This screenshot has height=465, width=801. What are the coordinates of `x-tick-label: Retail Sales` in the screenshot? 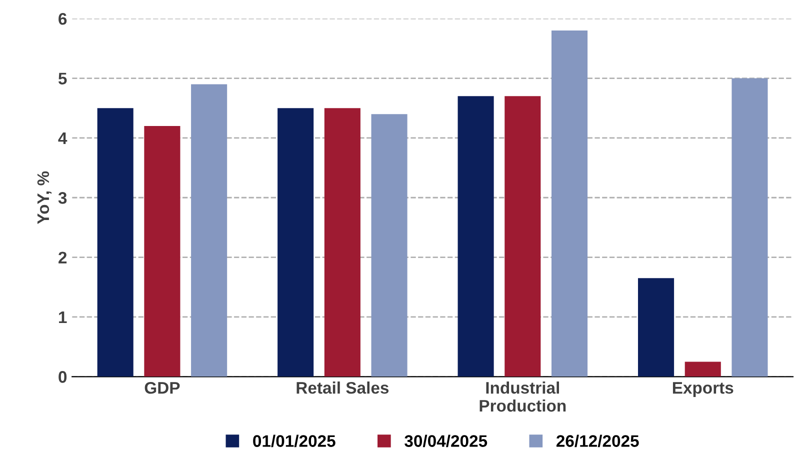 It's located at (342, 388).